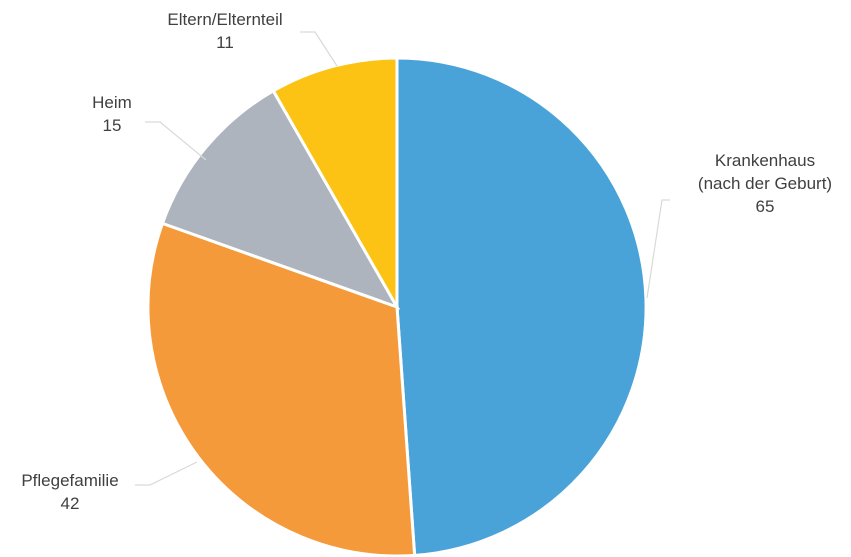 This screenshot has width=851, height=557. I want to click on leader-line-pflegefamilie, so click(166, 473).